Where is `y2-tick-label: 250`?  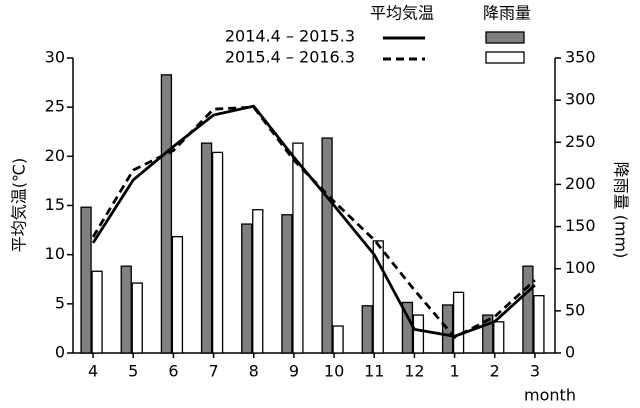 y2-tick-label: 250 is located at coordinates (580, 141).